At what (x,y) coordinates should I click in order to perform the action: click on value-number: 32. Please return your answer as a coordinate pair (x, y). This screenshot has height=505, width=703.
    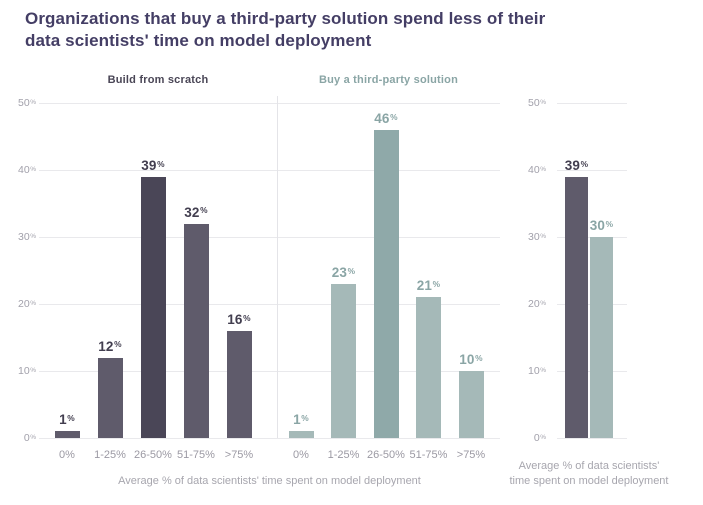
    Looking at the image, I should click on (192, 212).